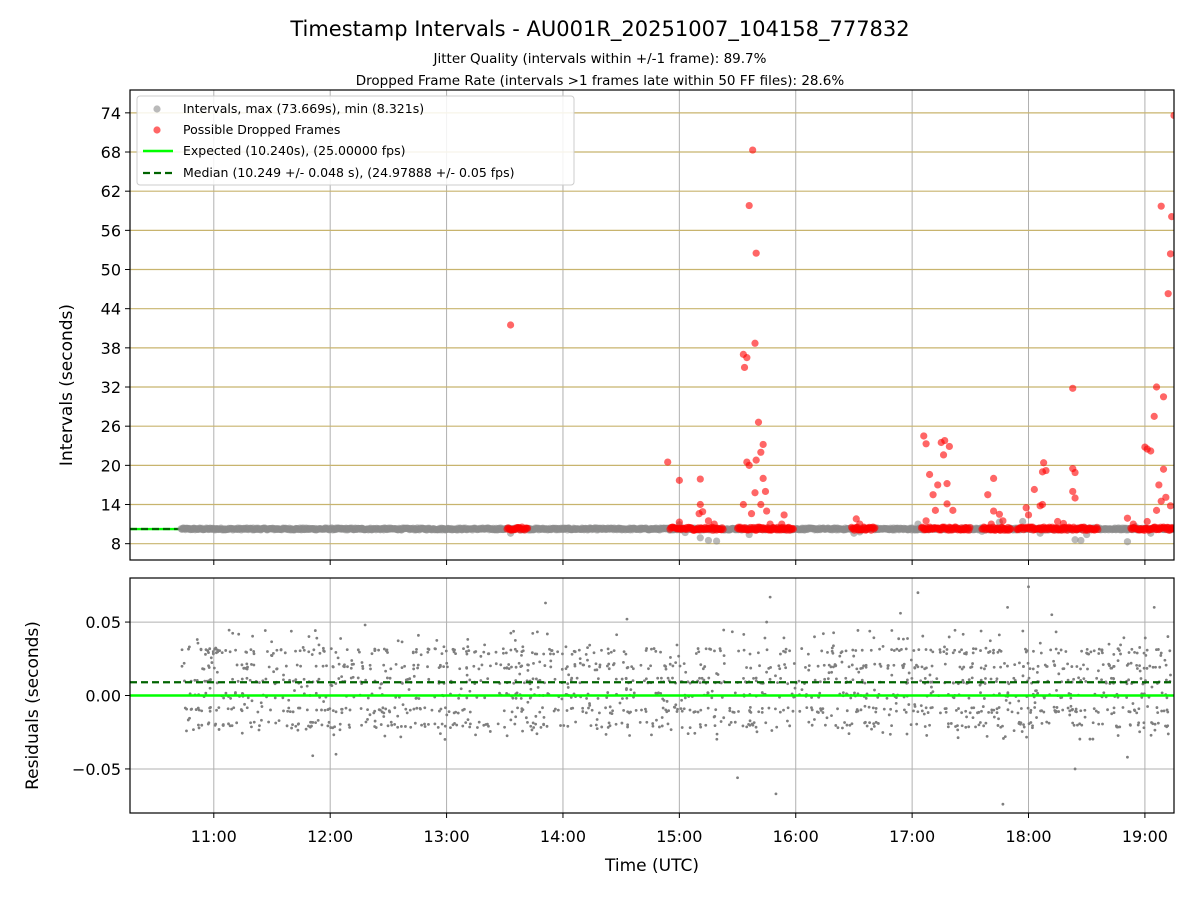  What do you see at coordinates (103, 696) in the screenshot?
I see `residuals-y-tick-label: 0.00` at bounding box center [103, 696].